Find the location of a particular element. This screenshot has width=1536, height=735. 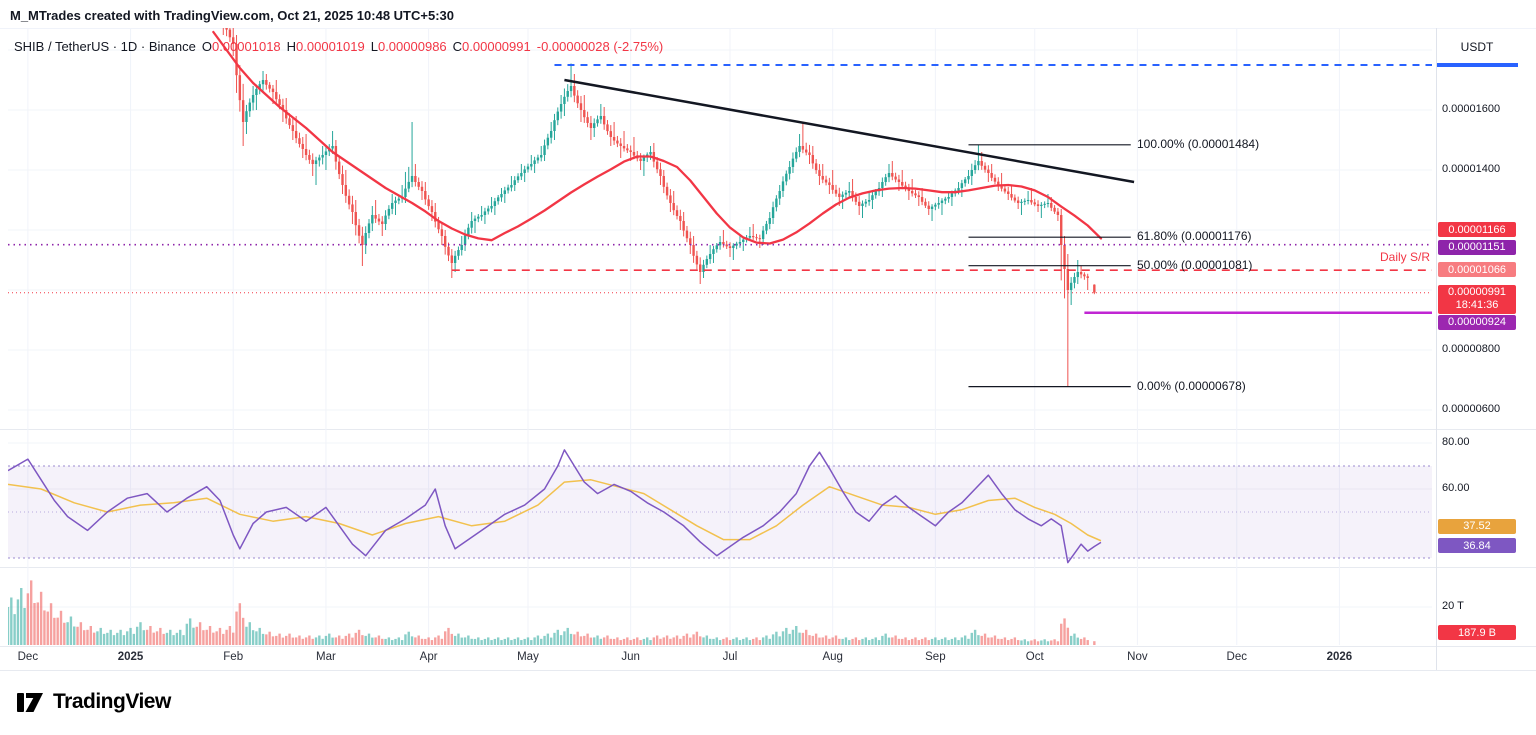

ohlc-close-value: 0.00000991 is located at coordinates (496, 46).